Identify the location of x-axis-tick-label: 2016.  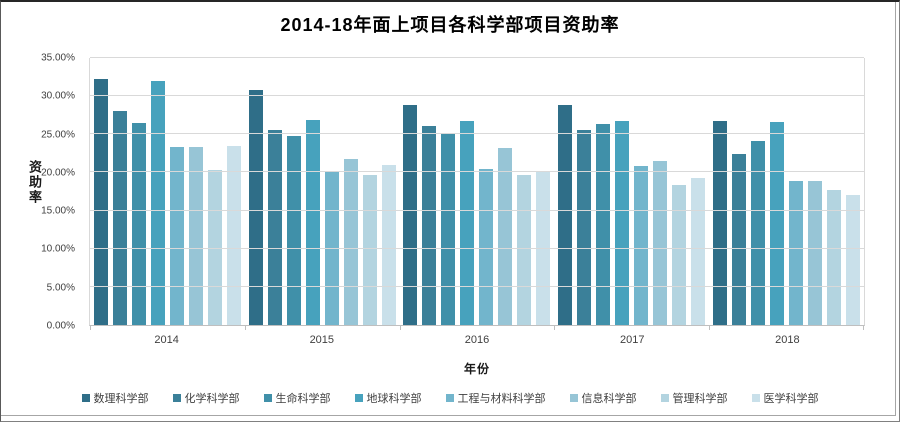
(477, 340).